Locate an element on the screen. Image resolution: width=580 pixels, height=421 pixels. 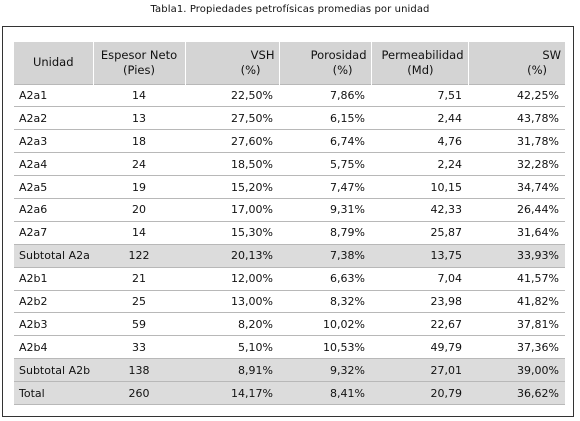
header-vsh: VSH (%) is located at coordinates (232, 63).